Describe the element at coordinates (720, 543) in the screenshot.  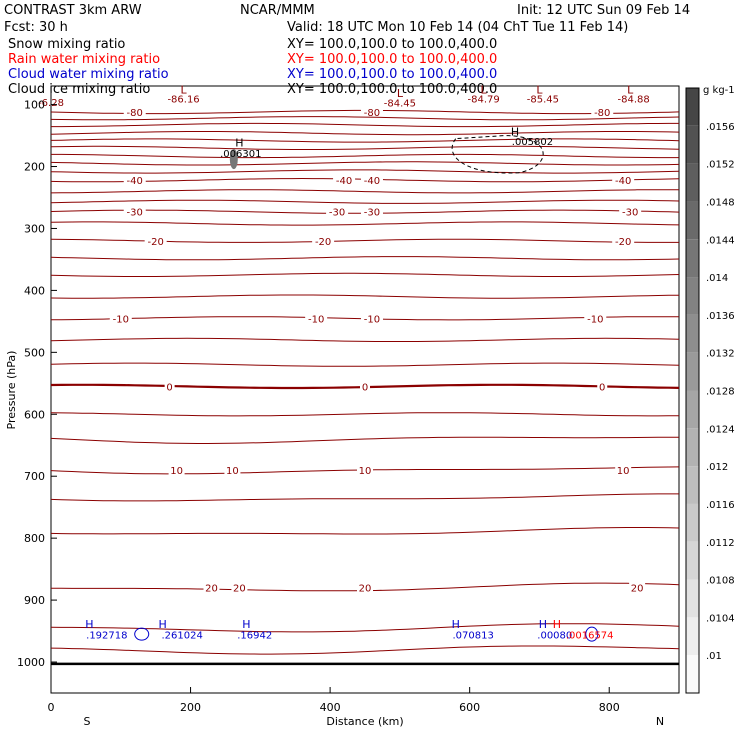
I see `colorbar-label: .0112` at that location.